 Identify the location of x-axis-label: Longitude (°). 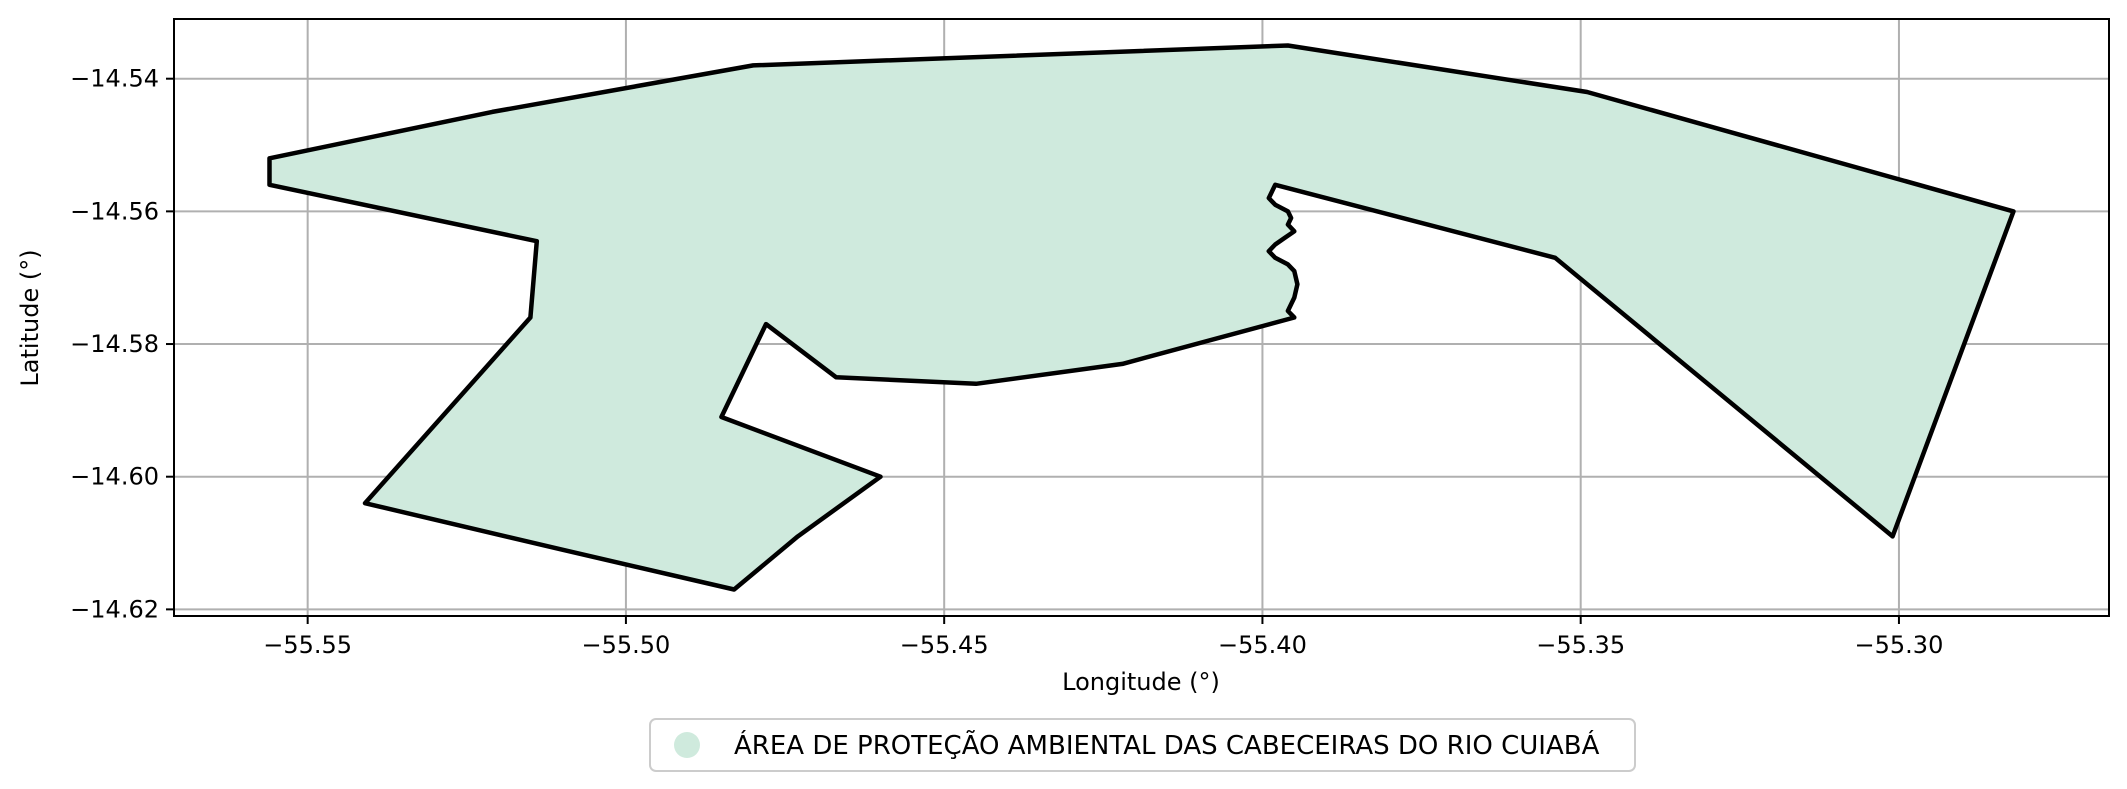
(1141, 682).